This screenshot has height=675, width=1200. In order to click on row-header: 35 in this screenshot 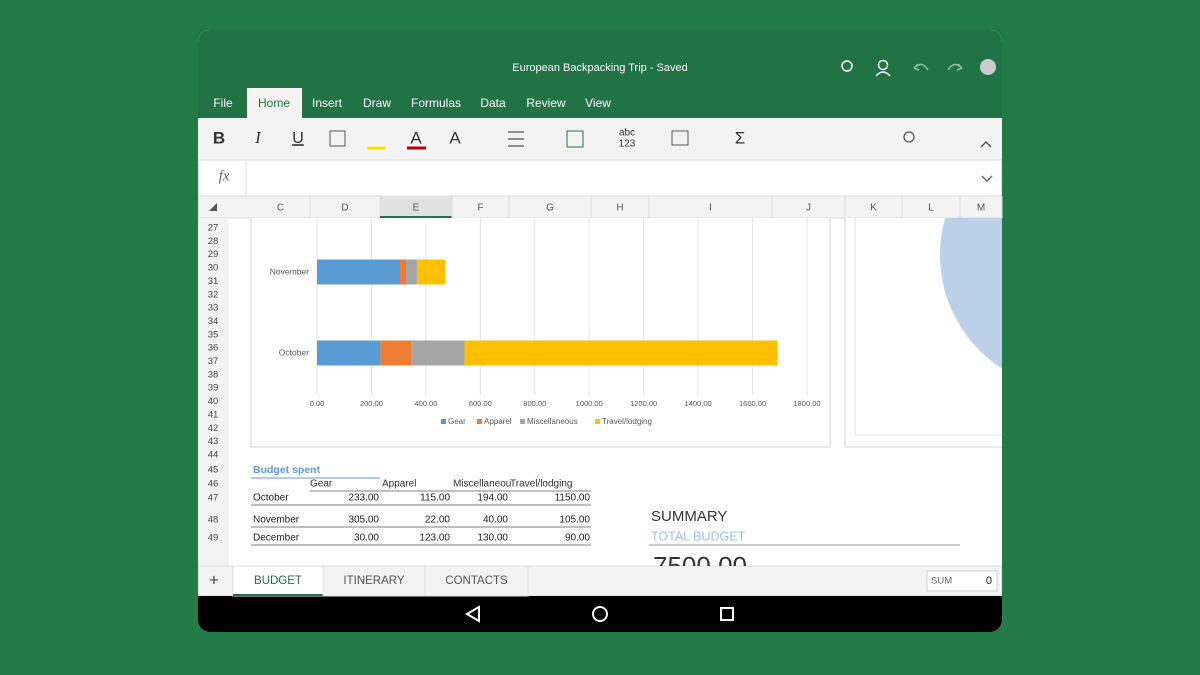, I will do `click(213, 334)`.